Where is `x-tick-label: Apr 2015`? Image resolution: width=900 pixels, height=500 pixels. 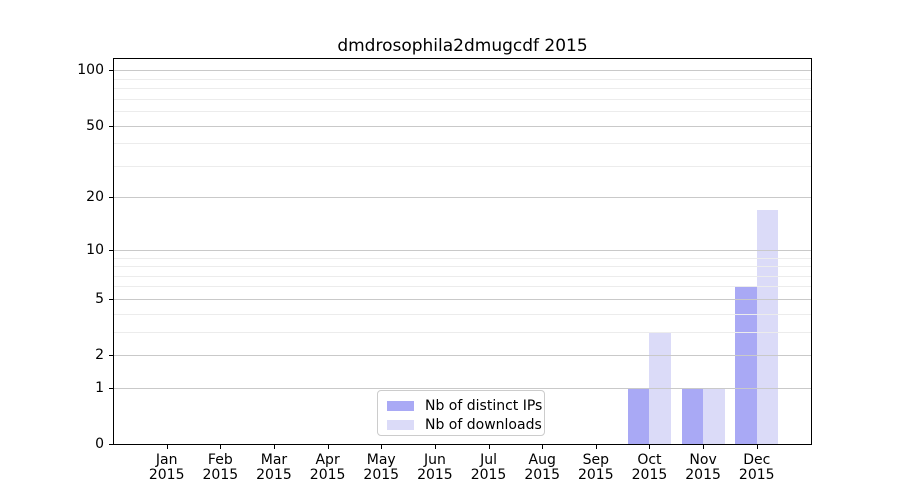 x-tick-label: Apr 2015 is located at coordinates (327, 467).